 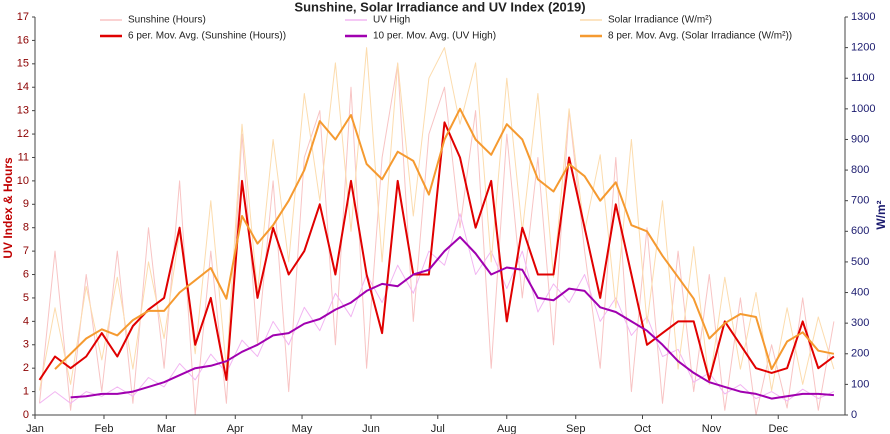 What do you see at coordinates (881, 214) in the screenshot?
I see `y2-axis-label: W/m²` at bounding box center [881, 214].